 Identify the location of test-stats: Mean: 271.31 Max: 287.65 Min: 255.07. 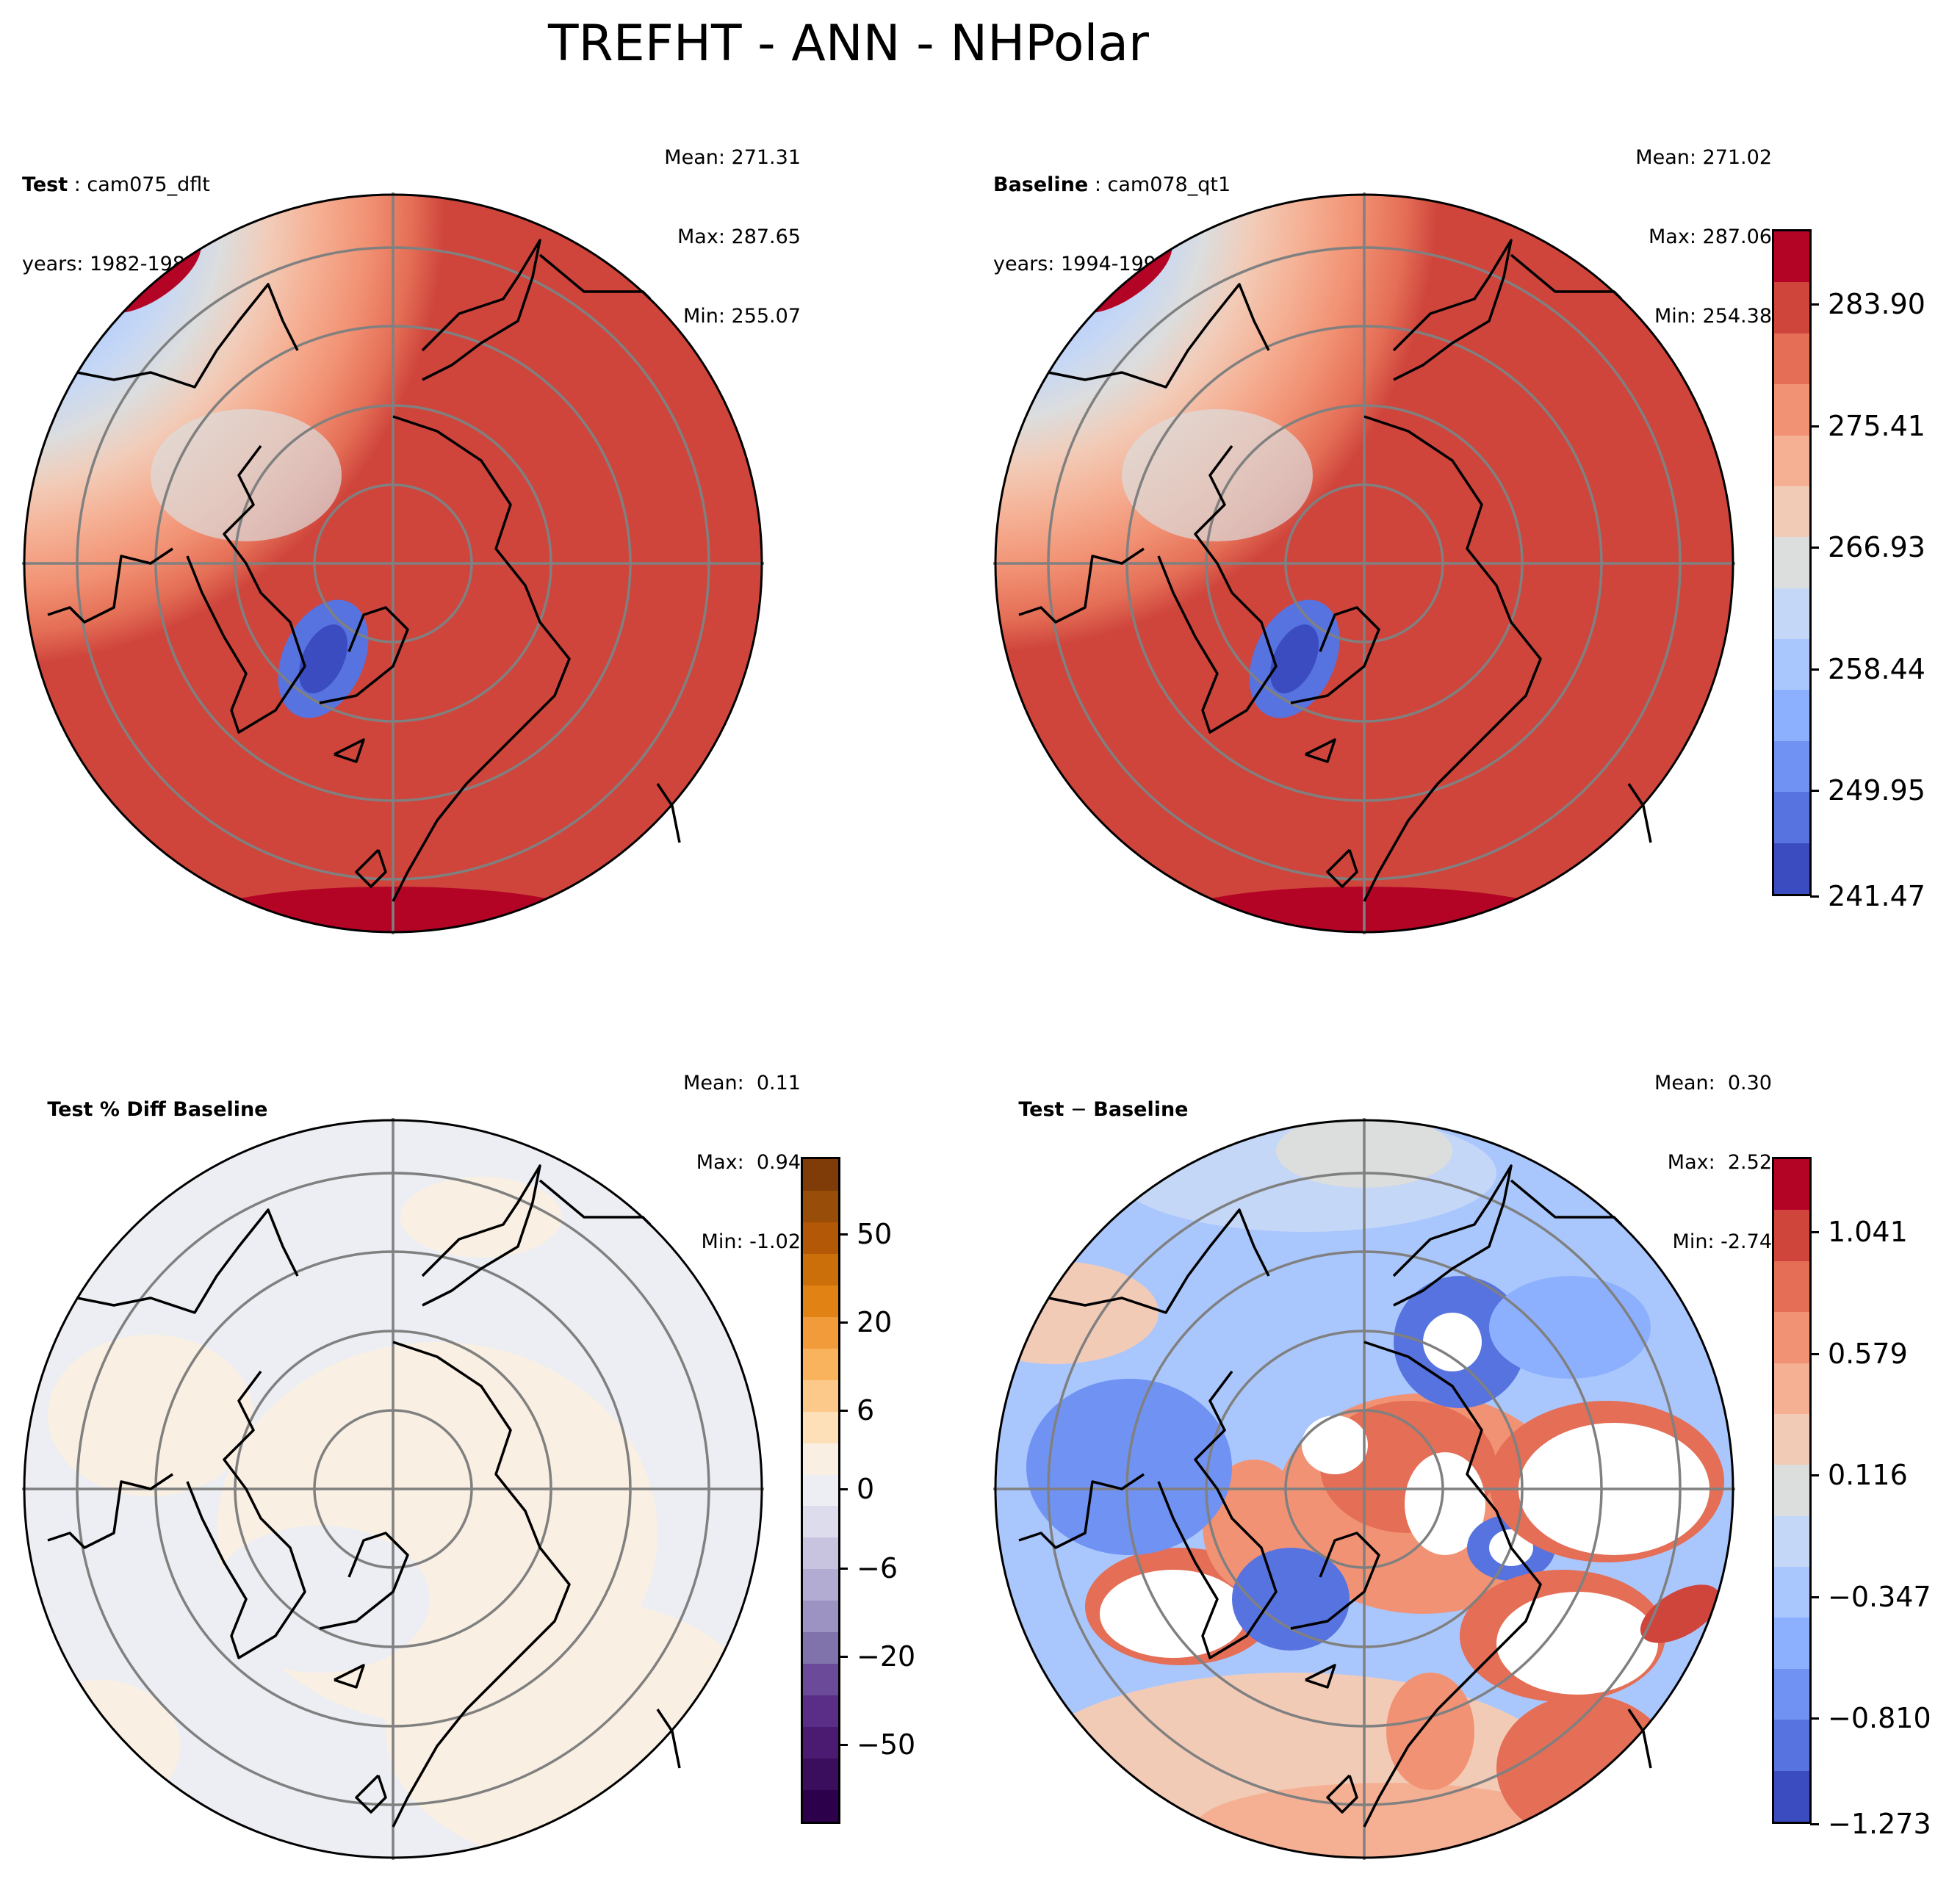
(732, 237).